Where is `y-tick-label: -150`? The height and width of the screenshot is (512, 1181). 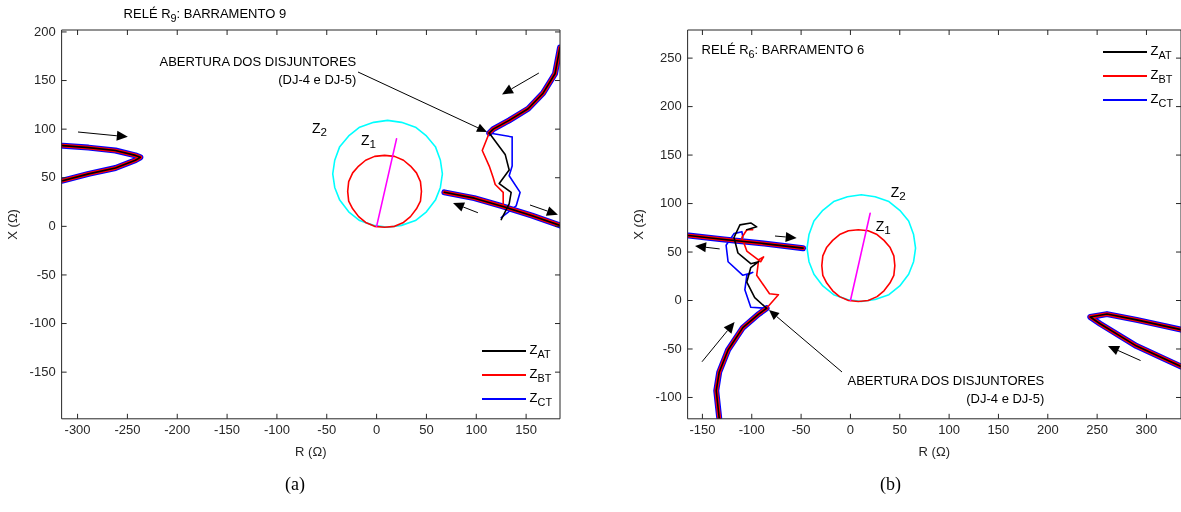 y-tick-label: -150 is located at coordinates (42, 371).